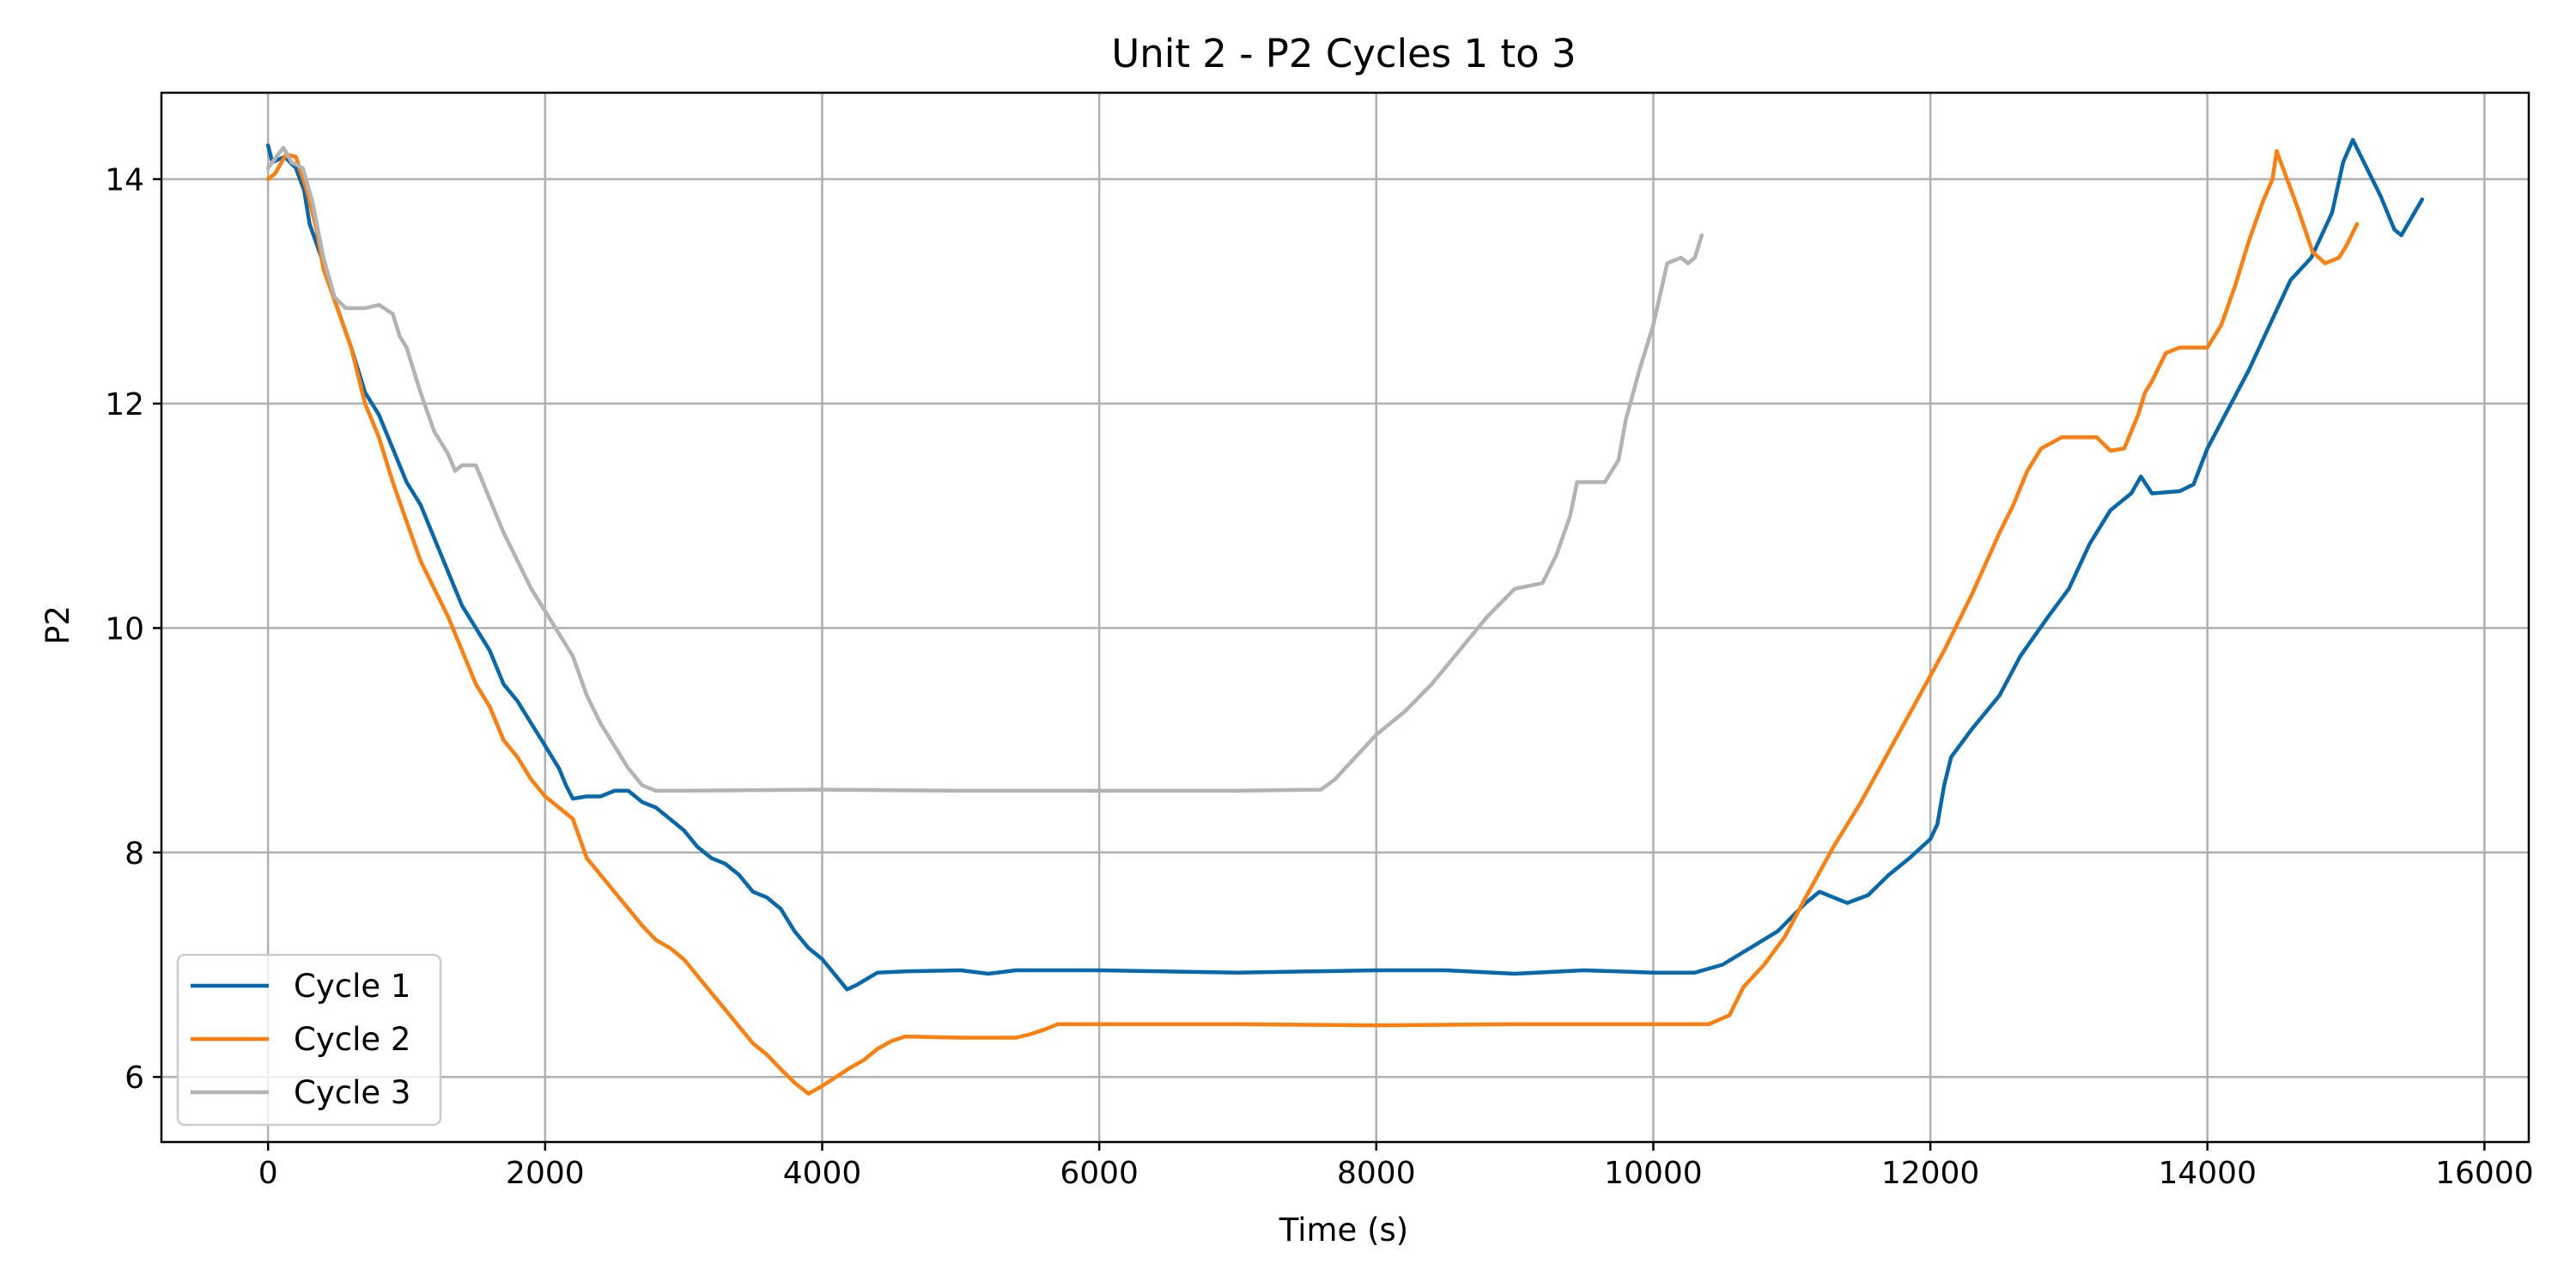 The width and height of the screenshot is (2576, 1288). What do you see at coordinates (352, 1092) in the screenshot?
I see `legend-label: Cycle 3` at bounding box center [352, 1092].